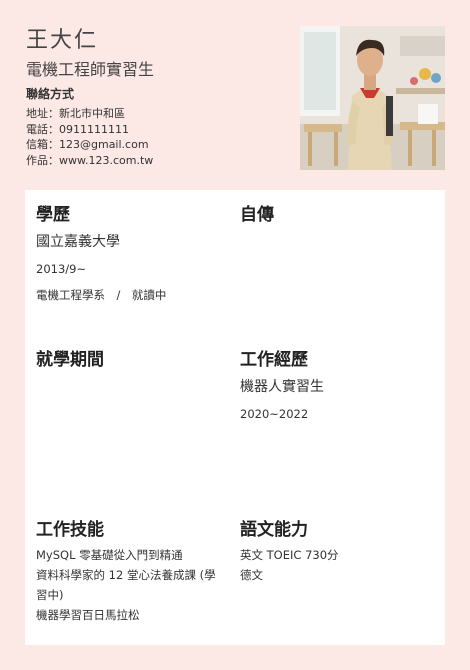 Image resolution: width=470 pixels, height=670 pixels. I want to click on contact-email: 信箱：123@gmail.com, so click(87, 144).